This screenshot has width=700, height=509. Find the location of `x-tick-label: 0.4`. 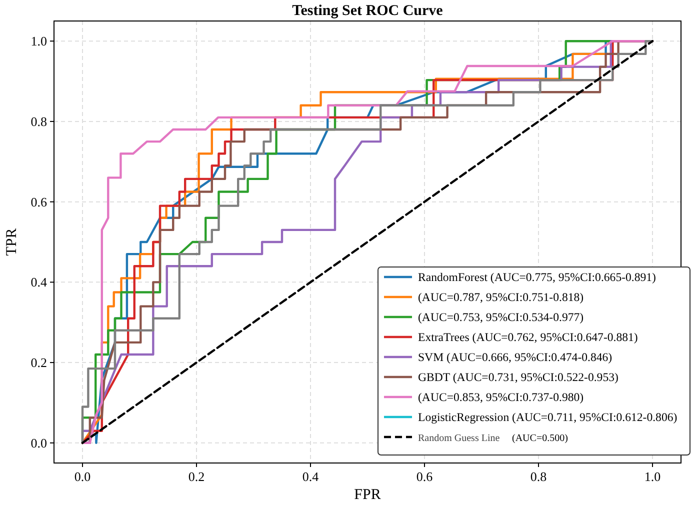

x-tick-label: 0.4 is located at coordinates (311, 476).